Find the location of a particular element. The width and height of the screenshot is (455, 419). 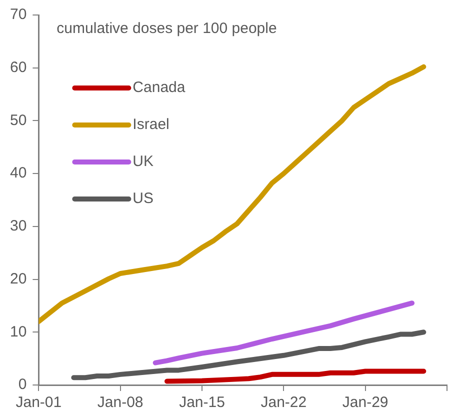

legend-label: US is located at coordinates (143, 199).